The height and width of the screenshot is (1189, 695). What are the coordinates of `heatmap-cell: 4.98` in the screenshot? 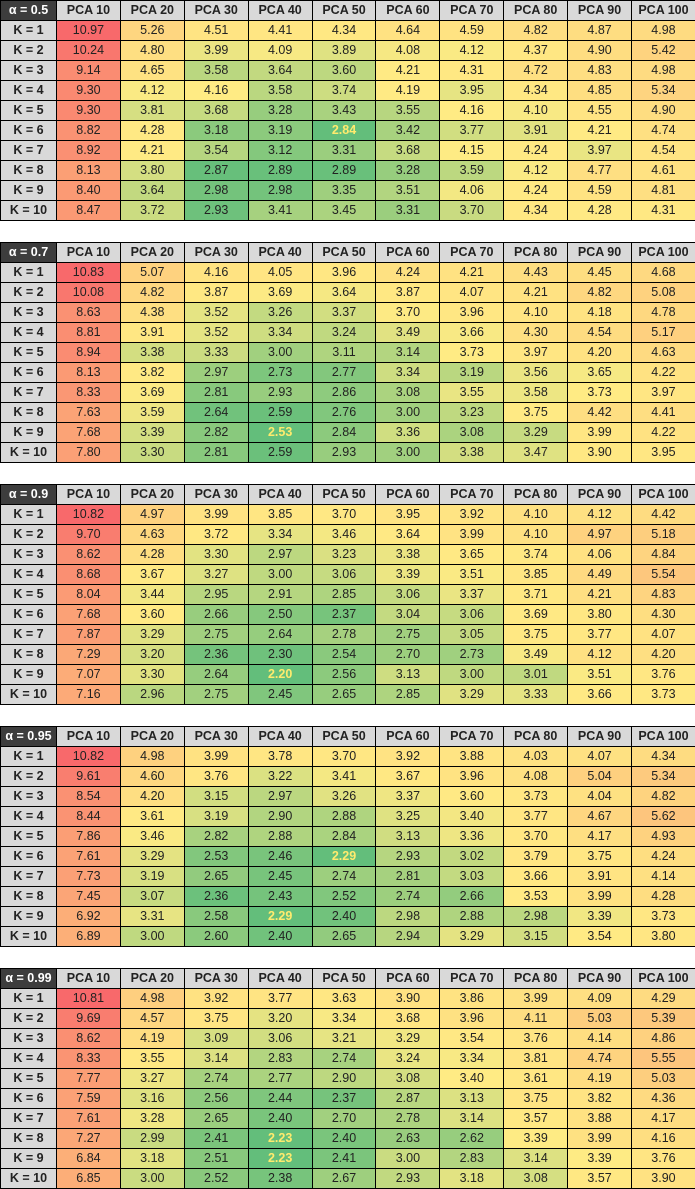 It's located at (152, 757).